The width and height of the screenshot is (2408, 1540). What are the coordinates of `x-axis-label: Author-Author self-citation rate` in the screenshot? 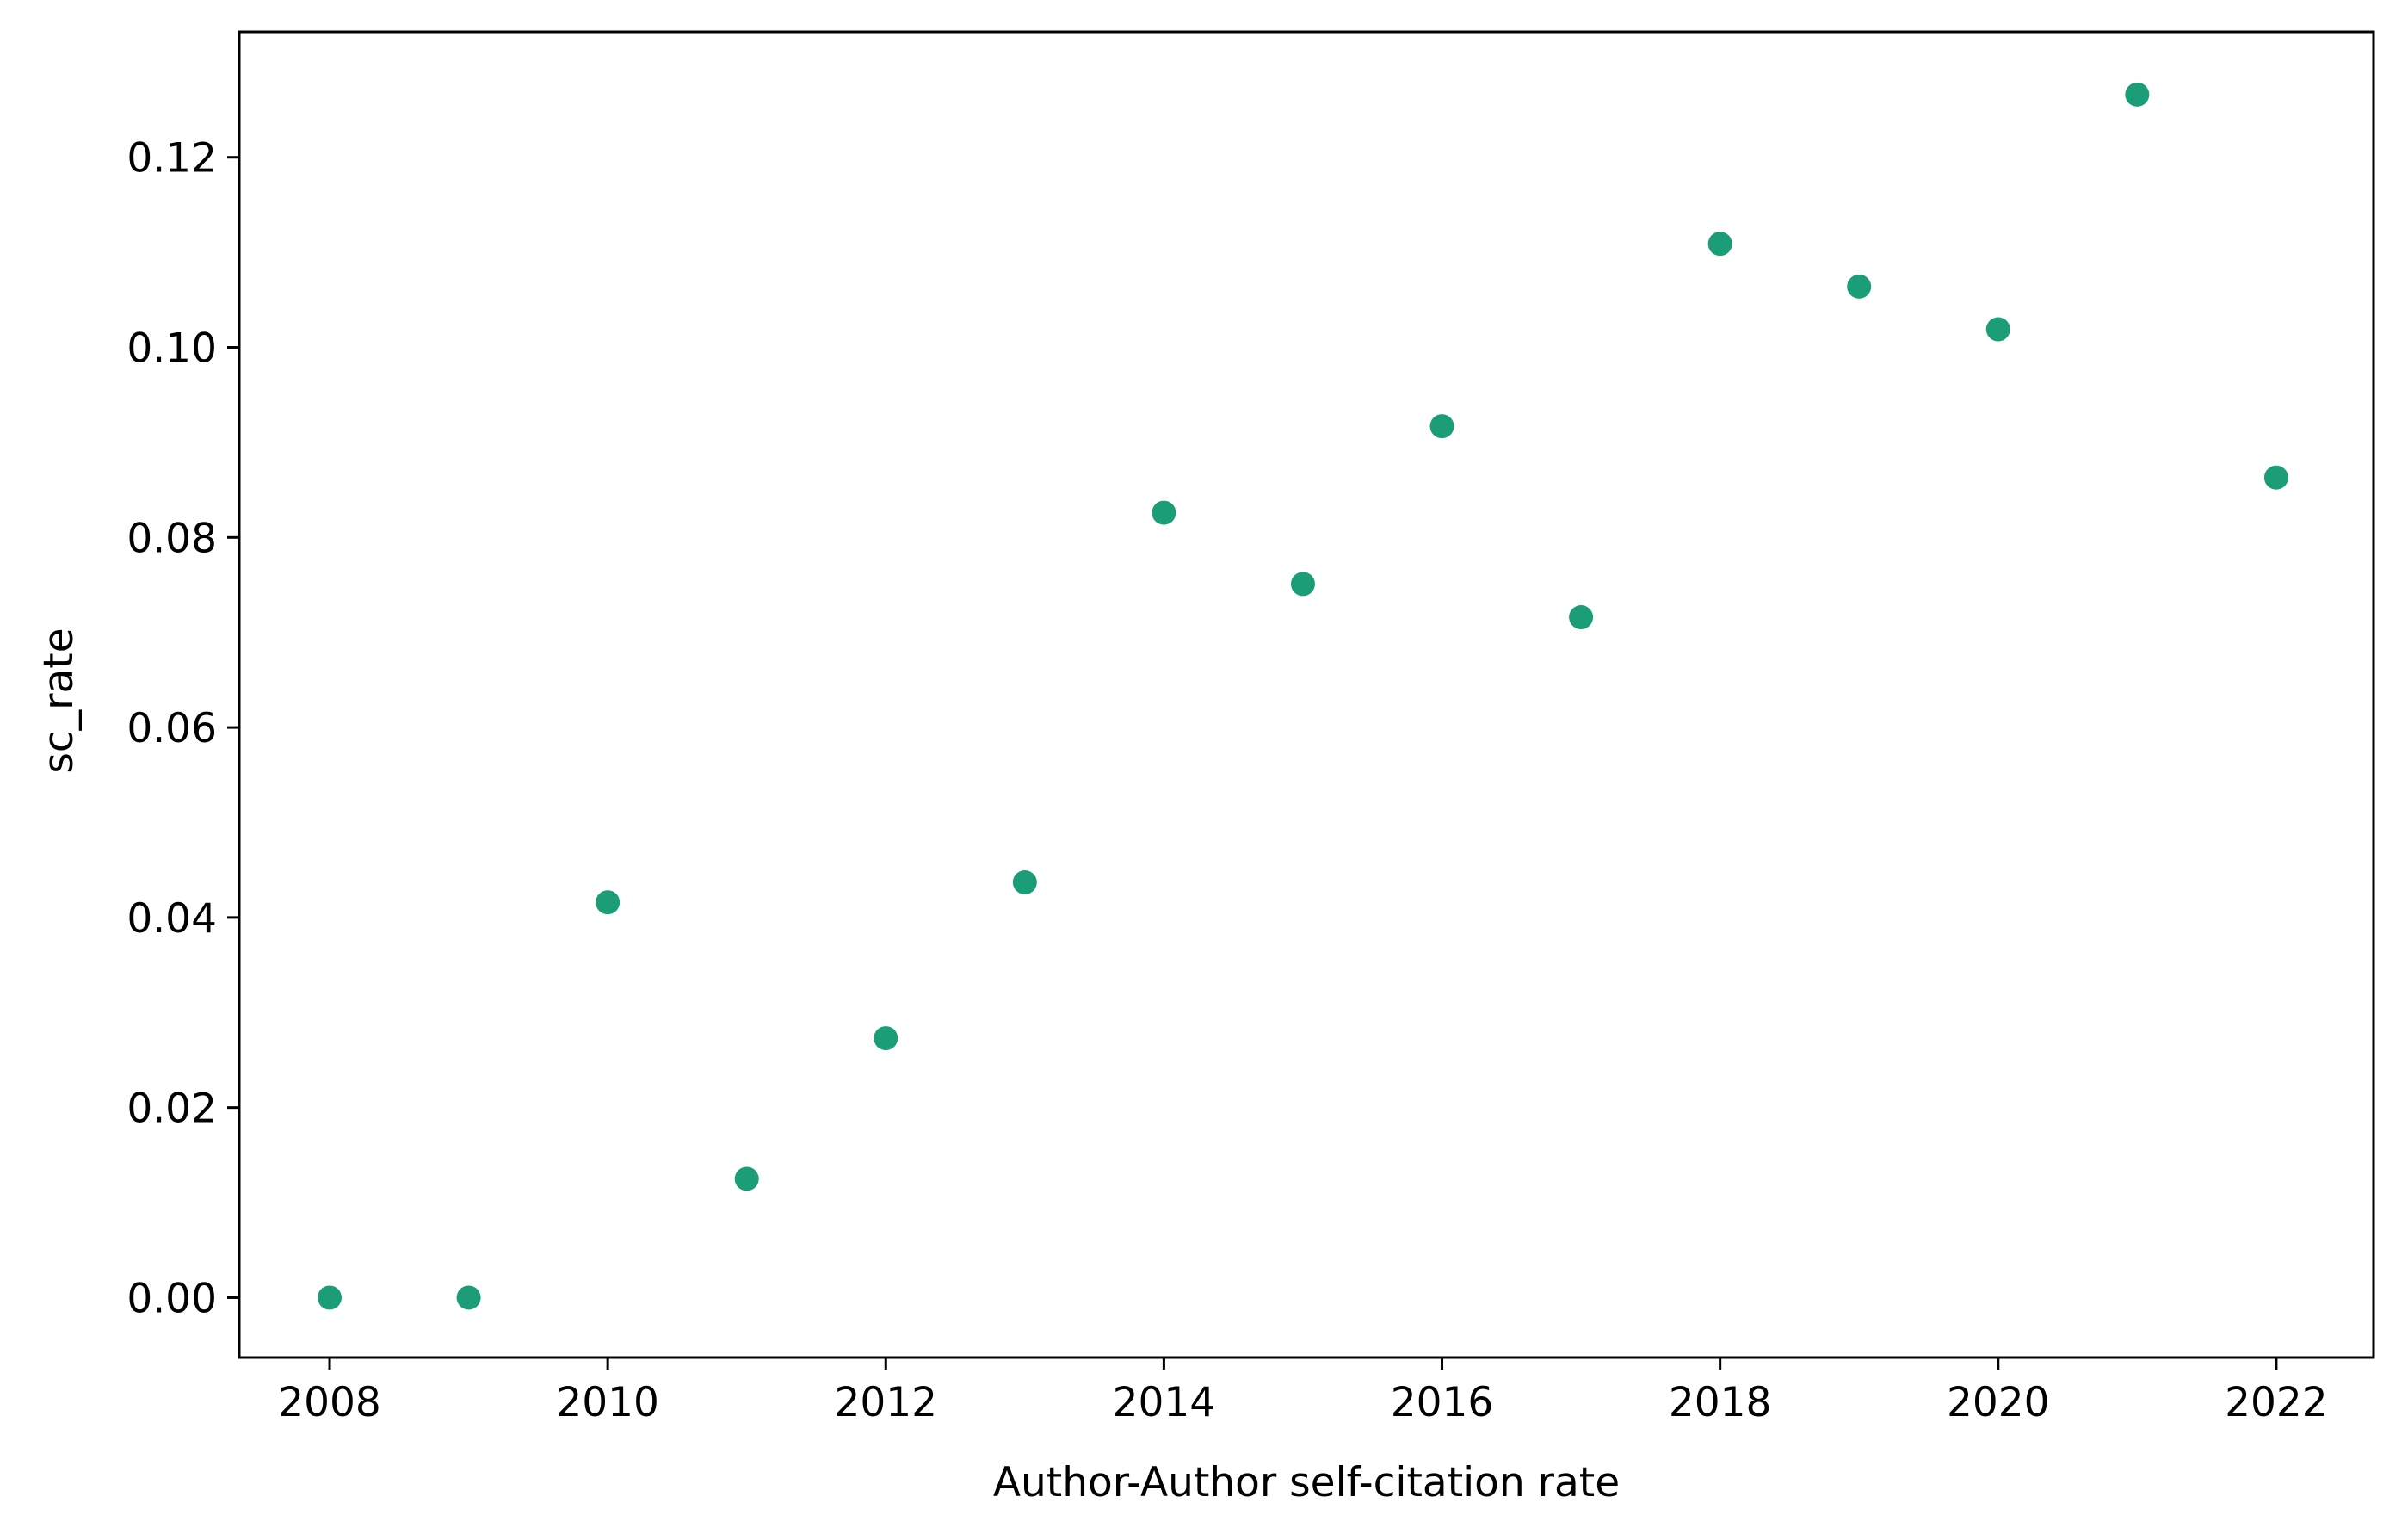 It's located at (1306, 1482).